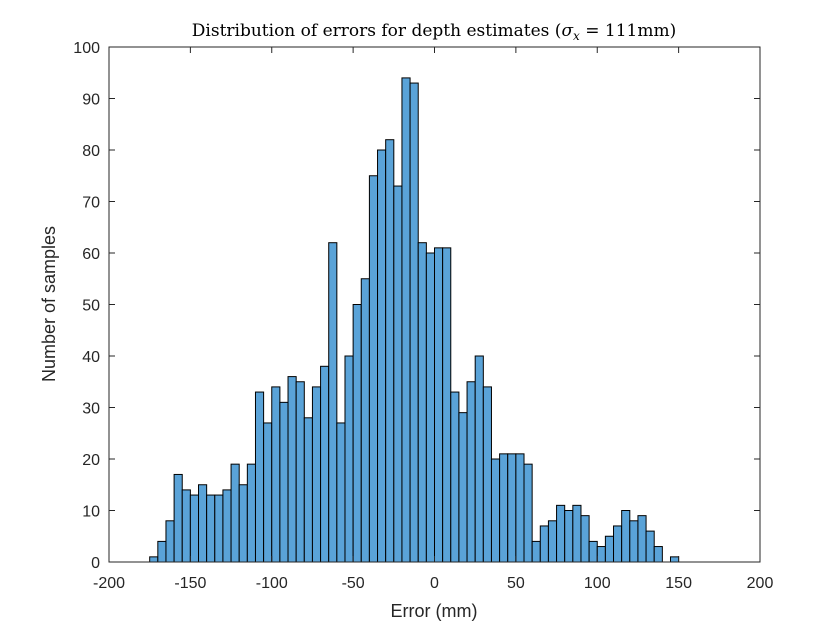 The image size is (840, 630). Describe the element at coordinates (91, 409) in the screenshot. I see `y-tick-label: 30` at that location.